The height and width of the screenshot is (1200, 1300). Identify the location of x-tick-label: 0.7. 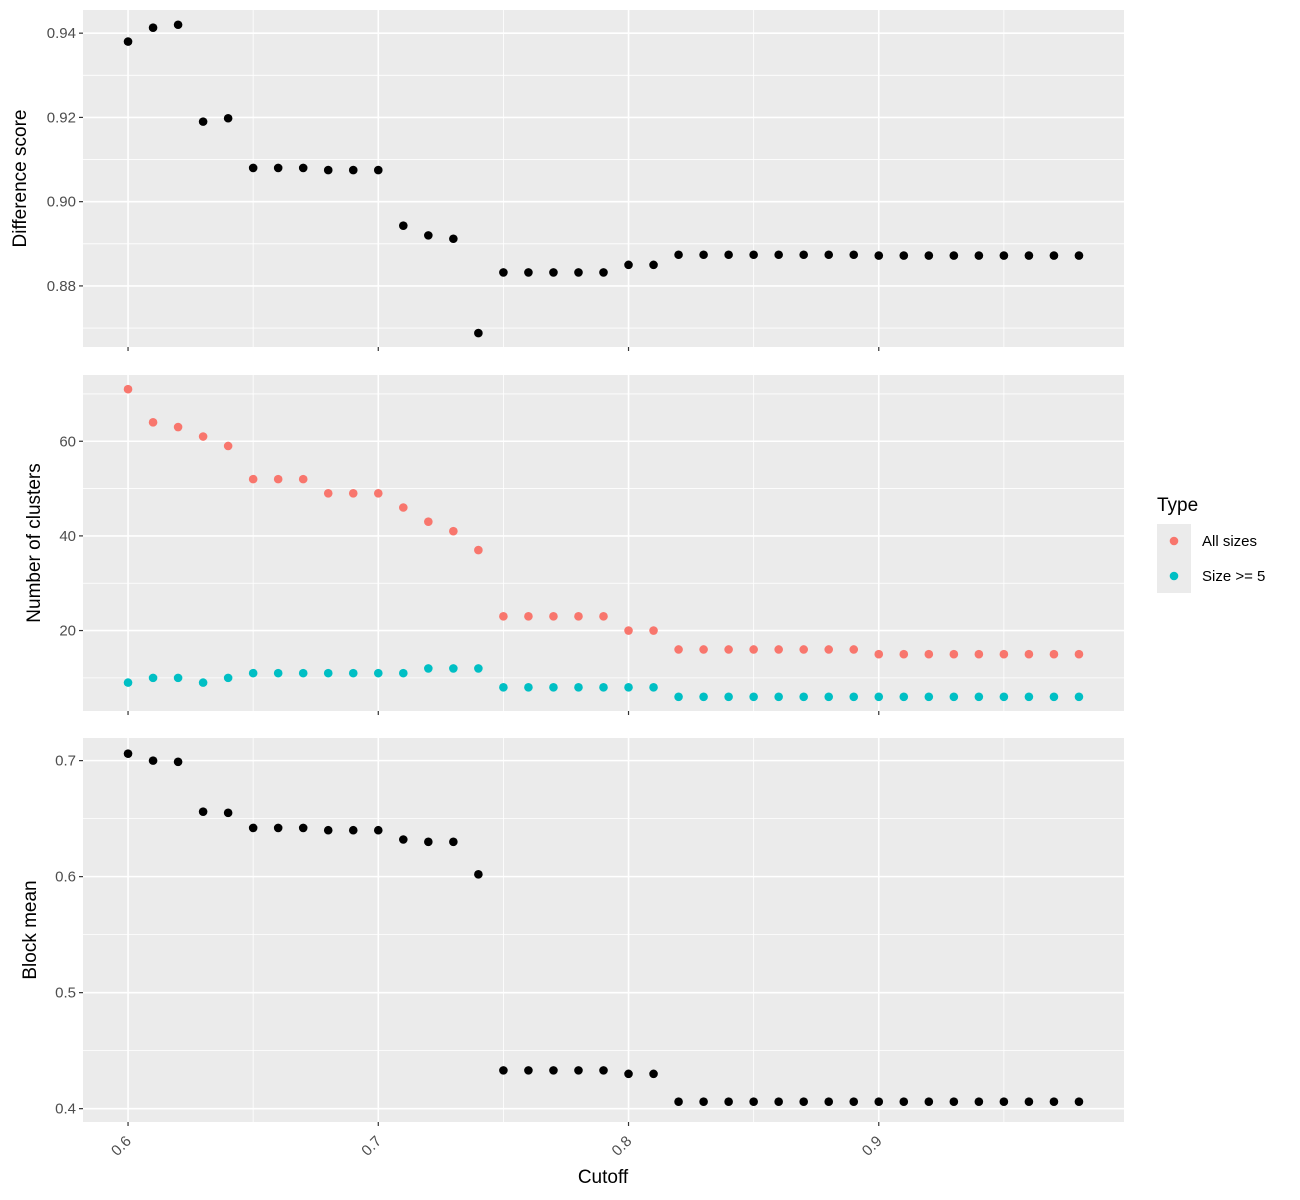
(371, 1146).